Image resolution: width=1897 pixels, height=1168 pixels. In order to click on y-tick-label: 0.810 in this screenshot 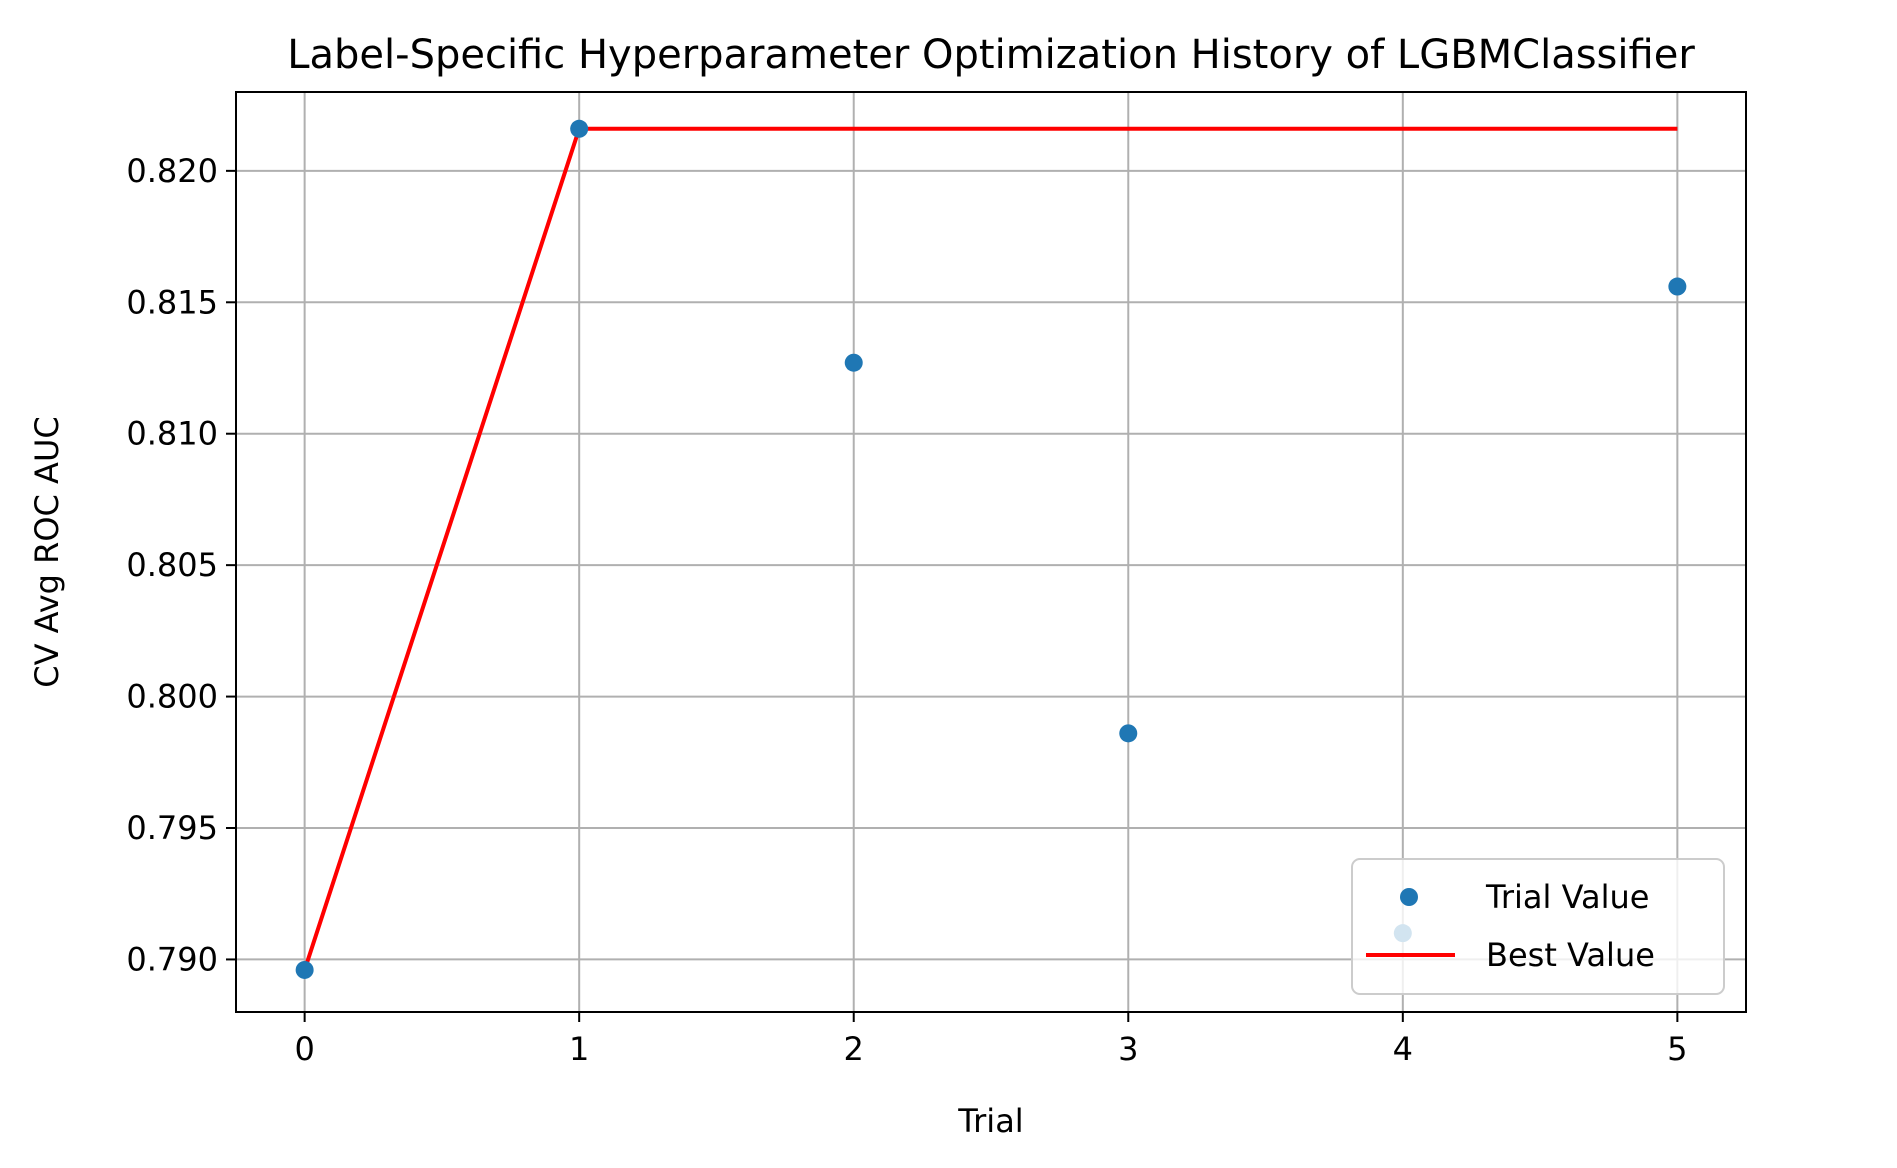, I will do `click(172, 434)`.